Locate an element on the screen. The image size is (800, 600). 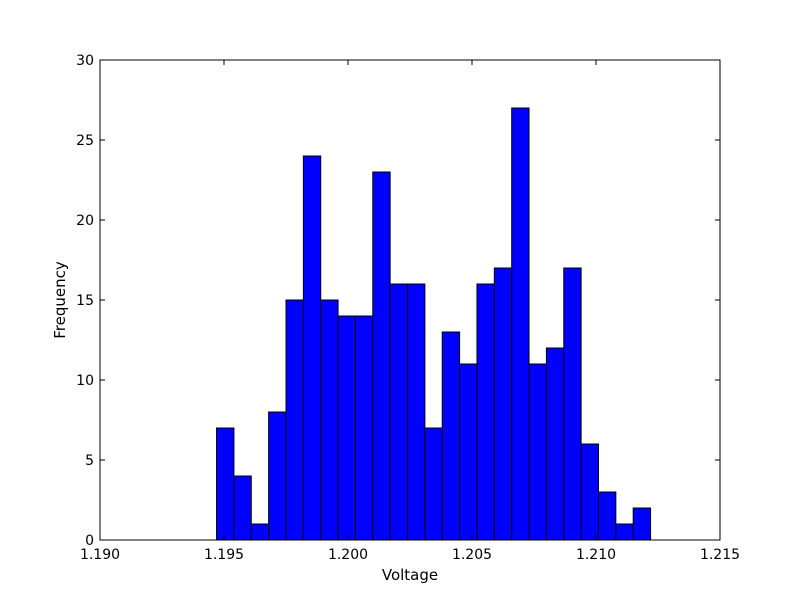
x-tick-label: 1.190 is located at coordinates (100, 555).